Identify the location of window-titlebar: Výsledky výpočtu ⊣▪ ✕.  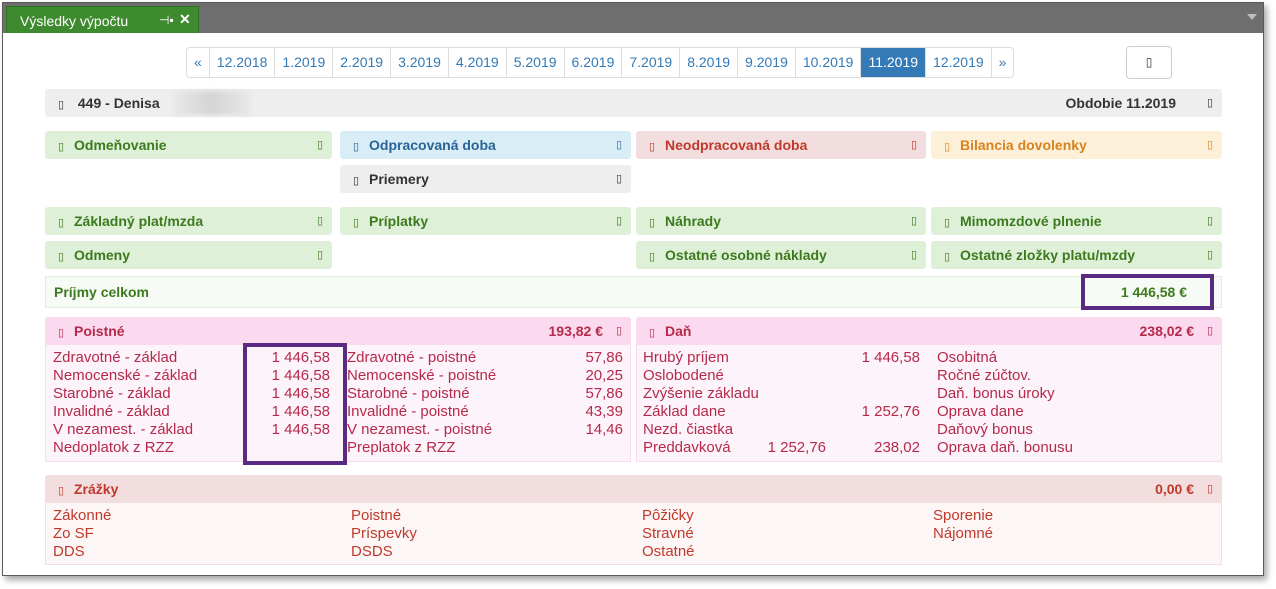
(633, 18).